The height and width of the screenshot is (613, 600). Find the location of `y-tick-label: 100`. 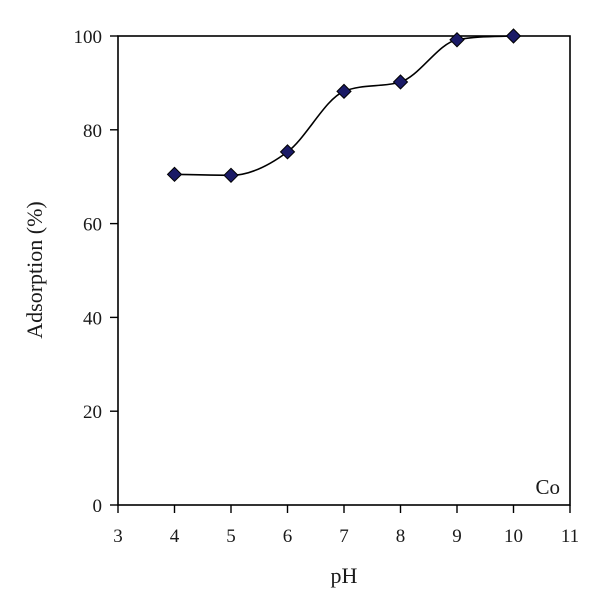

y-tick-label: 100 is located at coordinates (88, 37).